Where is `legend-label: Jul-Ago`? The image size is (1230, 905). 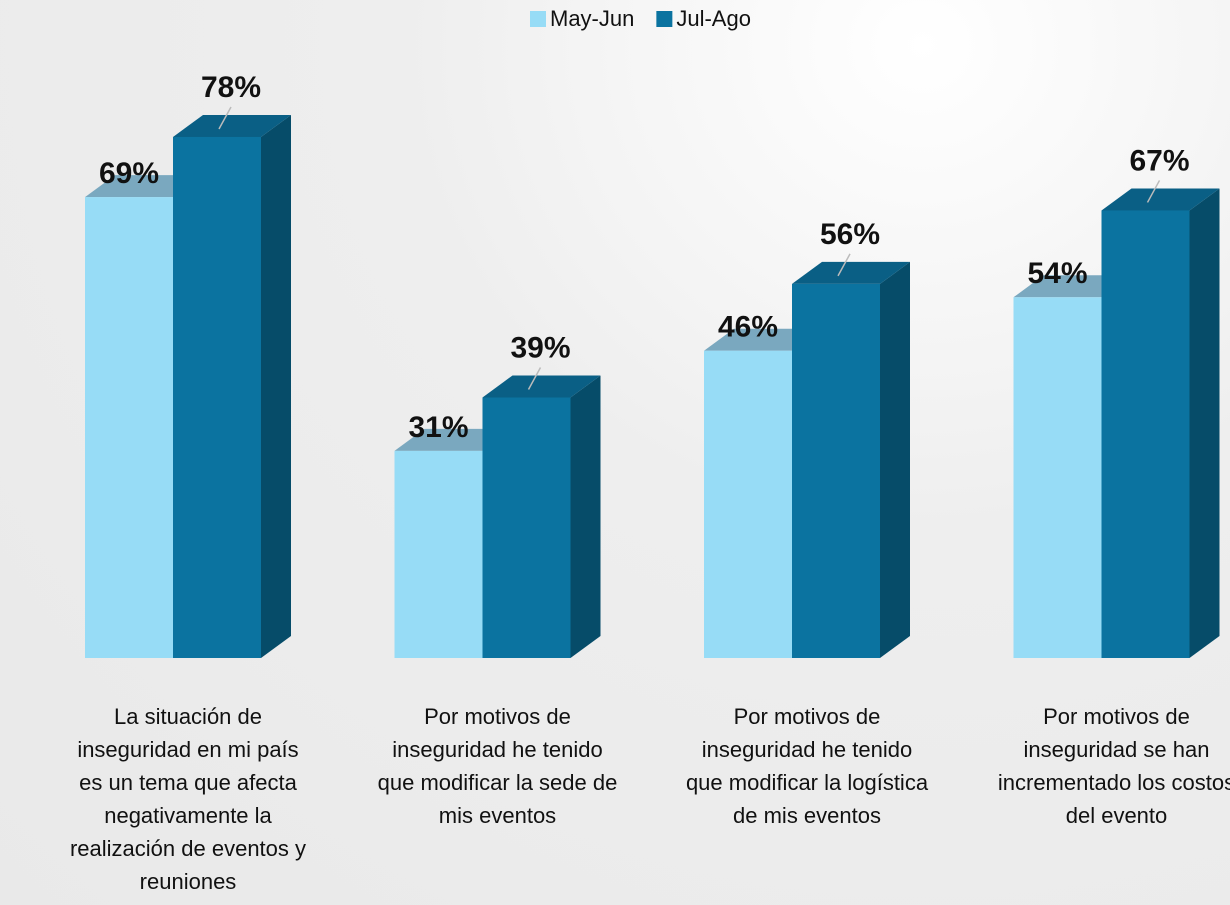
legend-label: Jul-Ago is located at coordinates (713, 18).